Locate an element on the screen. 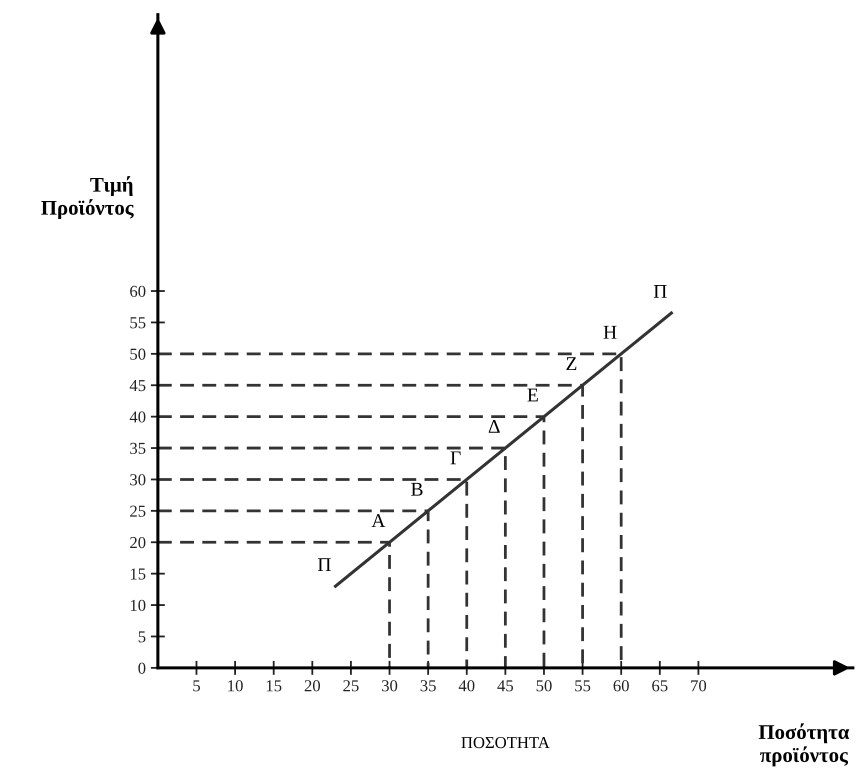 This screenshot has height=773, width=858. y-tick-label: 45 is located at coordinates (138, 386).